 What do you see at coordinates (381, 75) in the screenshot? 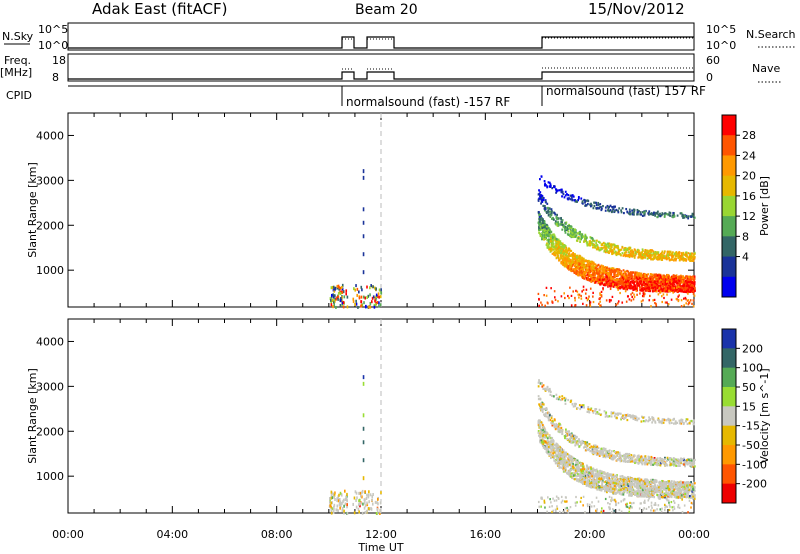
I see `freq-trace` at bounding box center [381, 75].